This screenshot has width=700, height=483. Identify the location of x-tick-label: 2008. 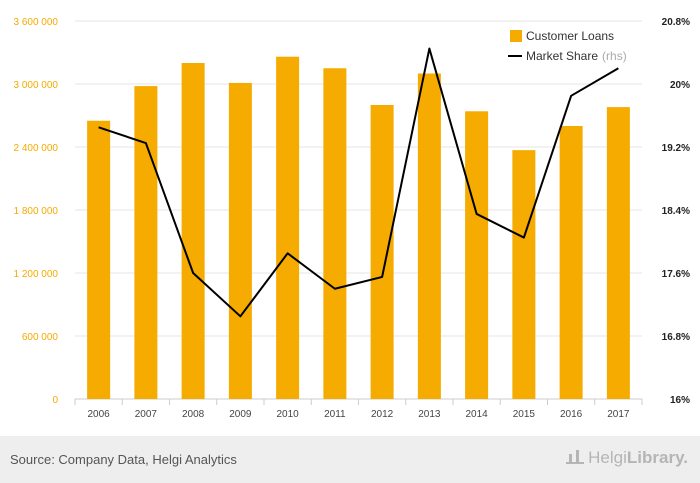
(193, 414).